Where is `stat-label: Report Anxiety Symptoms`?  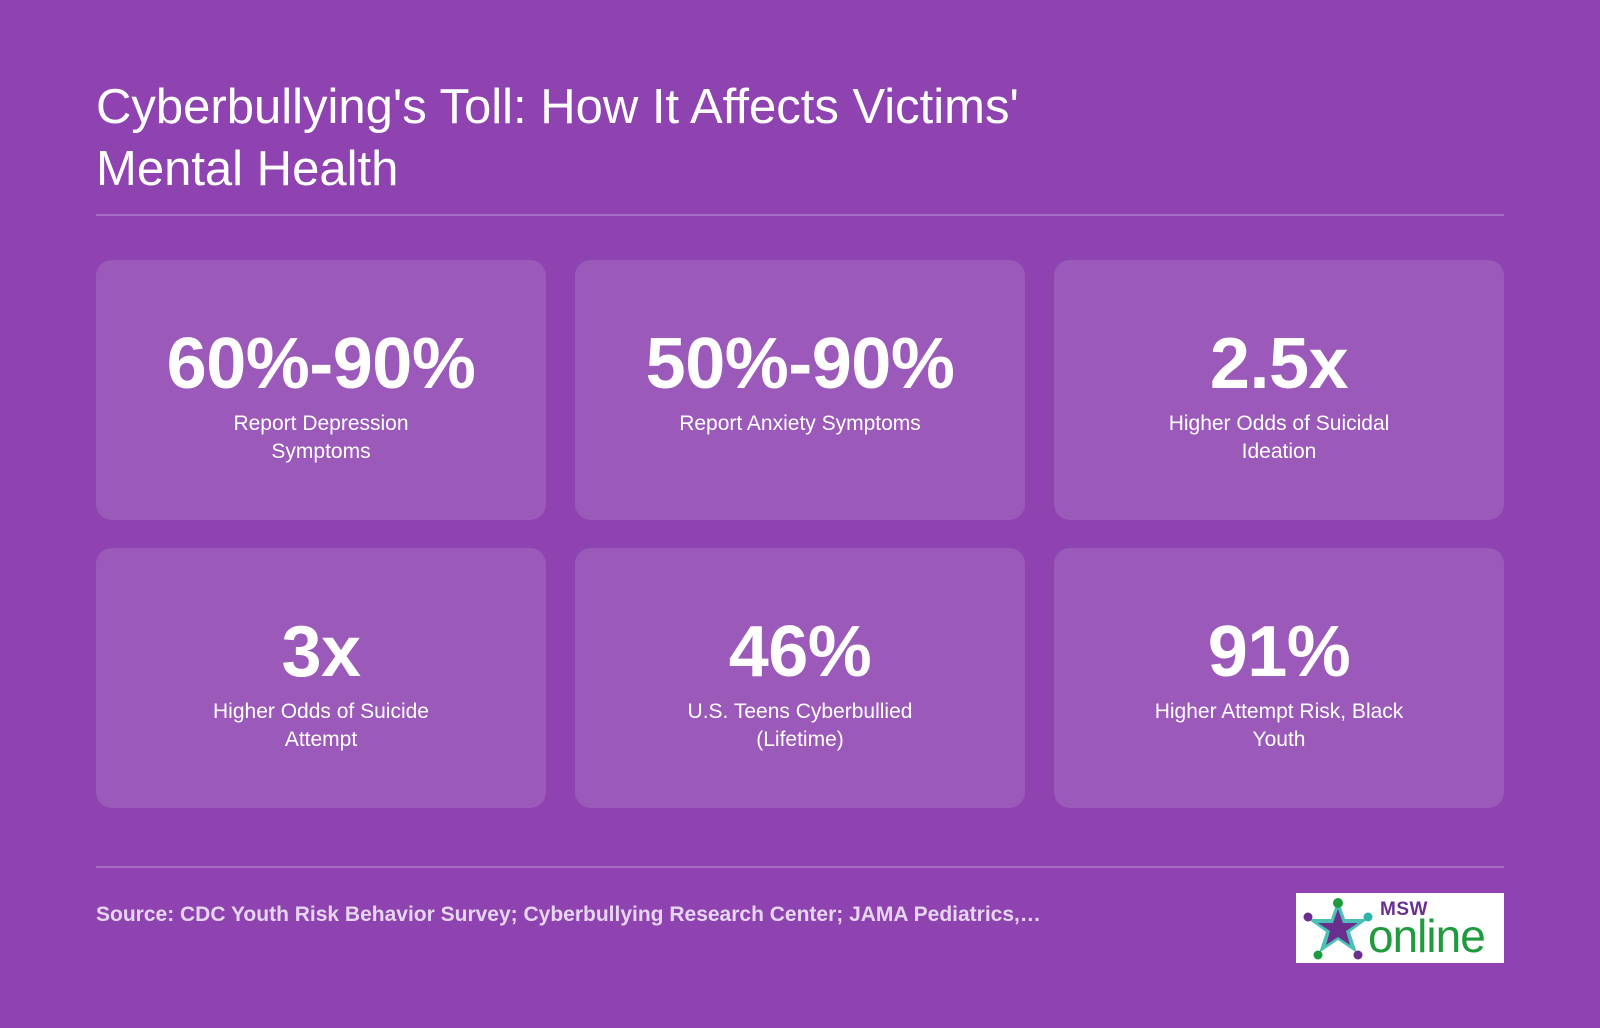
stat-label: Report Anxiety Symptoms is located at coordinates (800, 423).